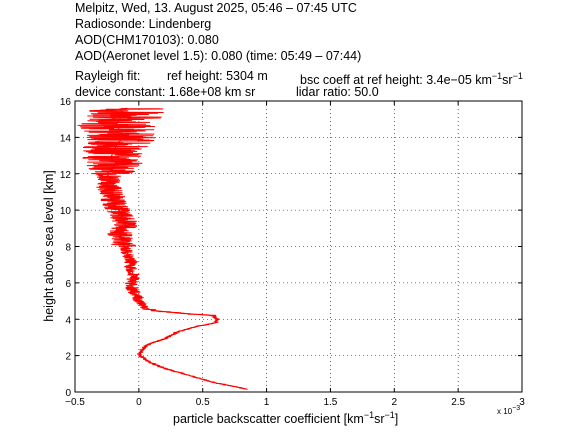  What do you see at coordinates (66, 102) in the screenshot?
I see `y-tick-label: 16` at bounding box center [66, 102].